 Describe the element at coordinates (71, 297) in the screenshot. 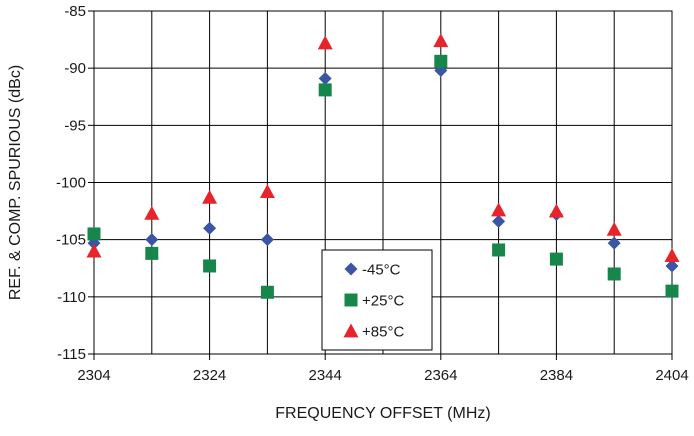

I see `y-tick-label: -110` at that location.